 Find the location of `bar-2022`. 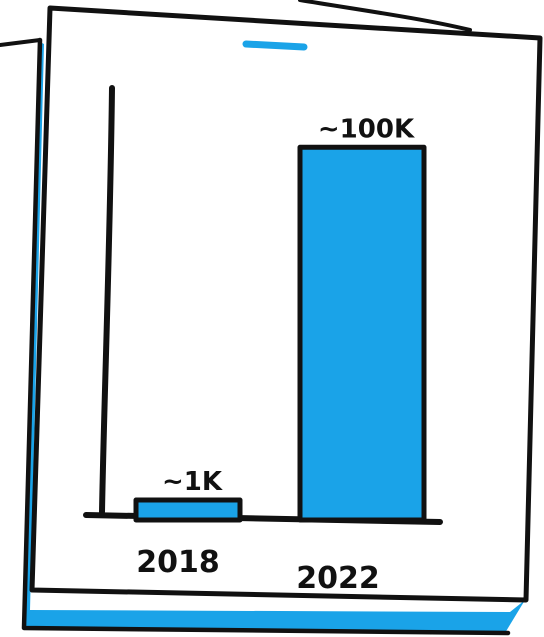

bar-2022 is located at coordinates (362, 333).